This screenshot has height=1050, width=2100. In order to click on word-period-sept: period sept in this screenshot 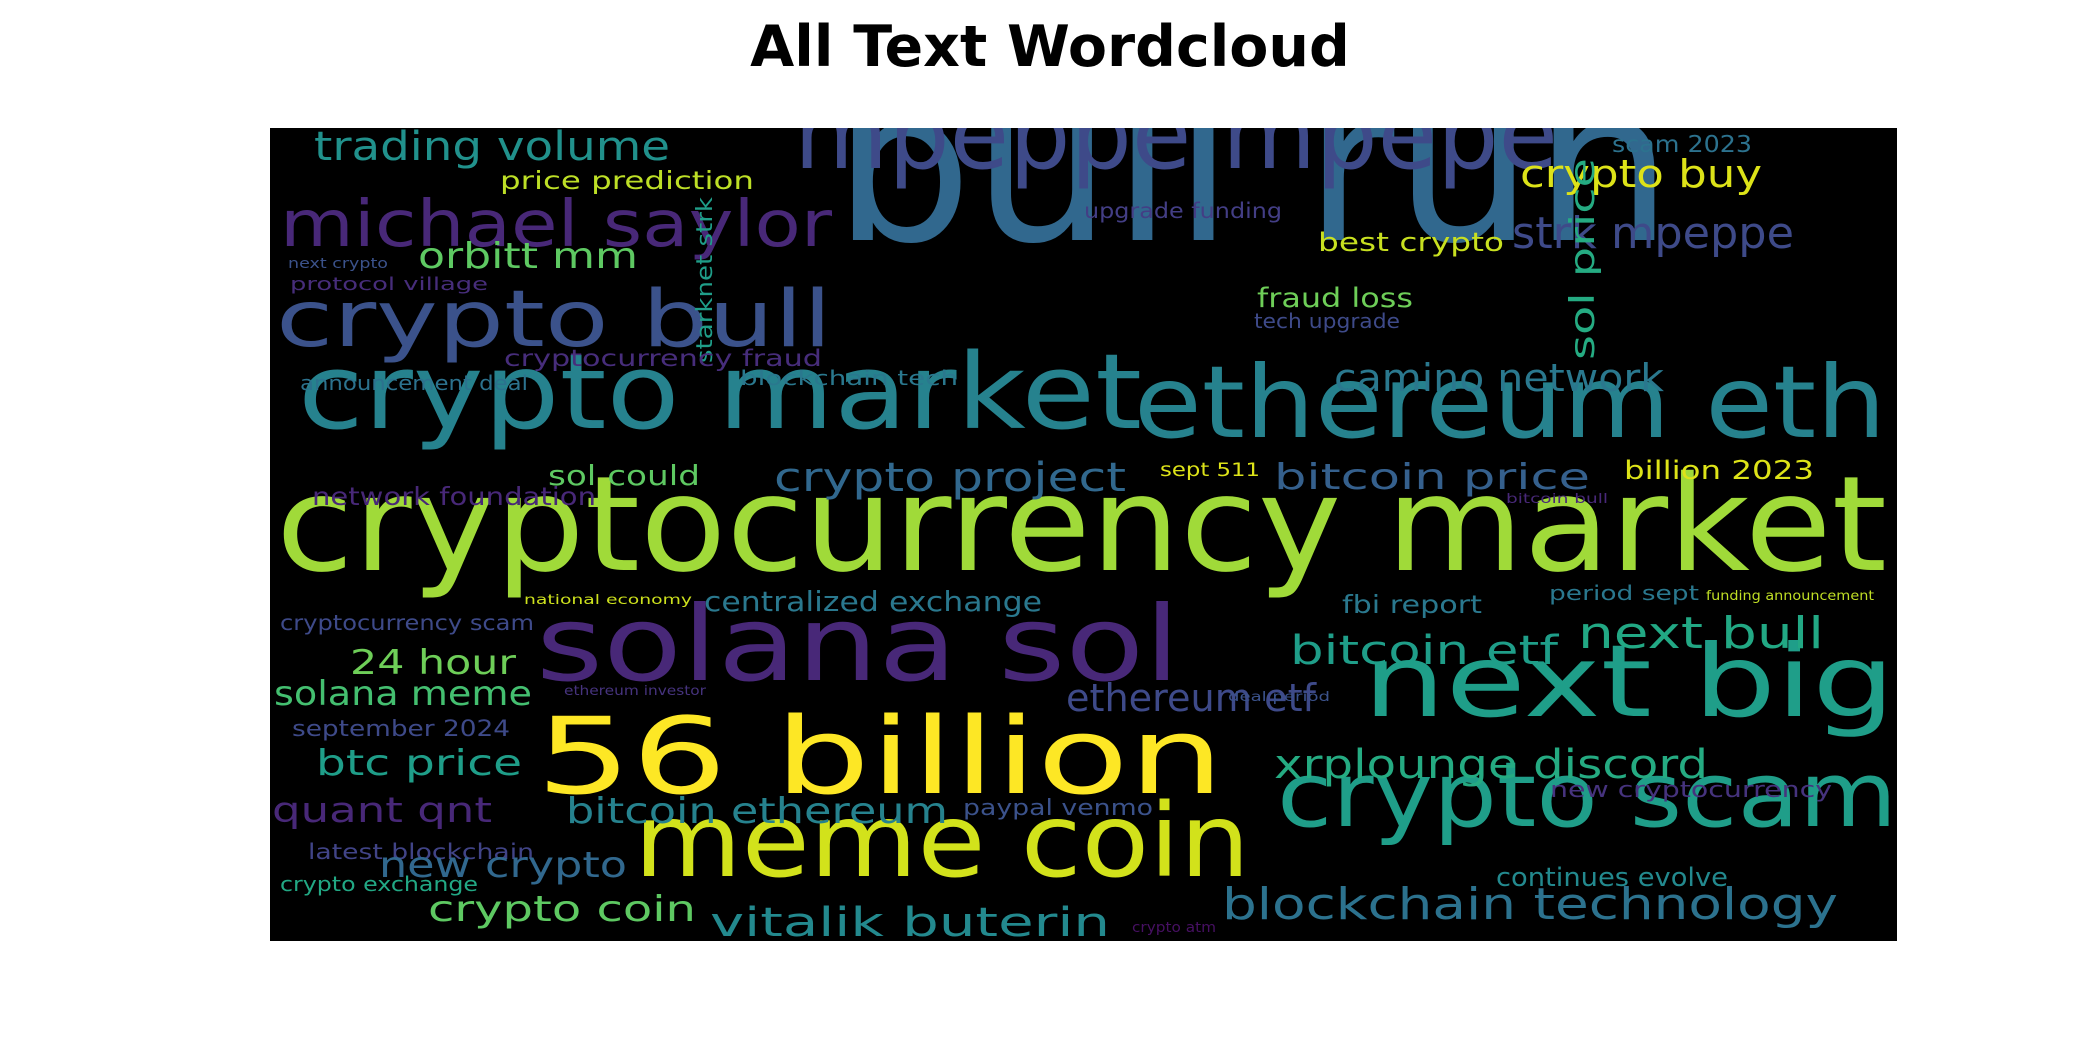, I will do `click(1624, 593)`.